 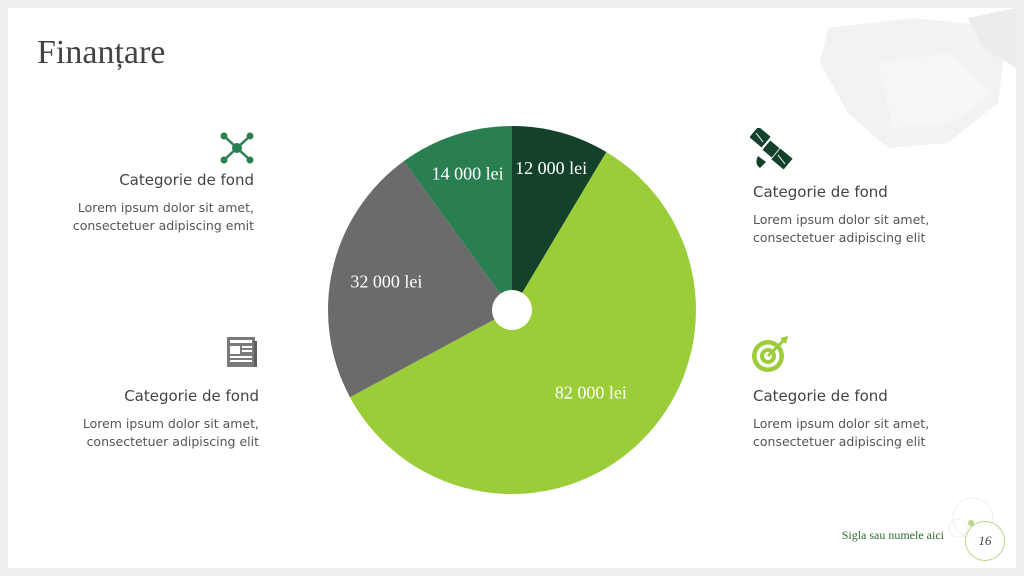 What do you see at coordinates (771, 149) in the screenshot?
I see `satellite-icon` at bounding box center [771, 149].